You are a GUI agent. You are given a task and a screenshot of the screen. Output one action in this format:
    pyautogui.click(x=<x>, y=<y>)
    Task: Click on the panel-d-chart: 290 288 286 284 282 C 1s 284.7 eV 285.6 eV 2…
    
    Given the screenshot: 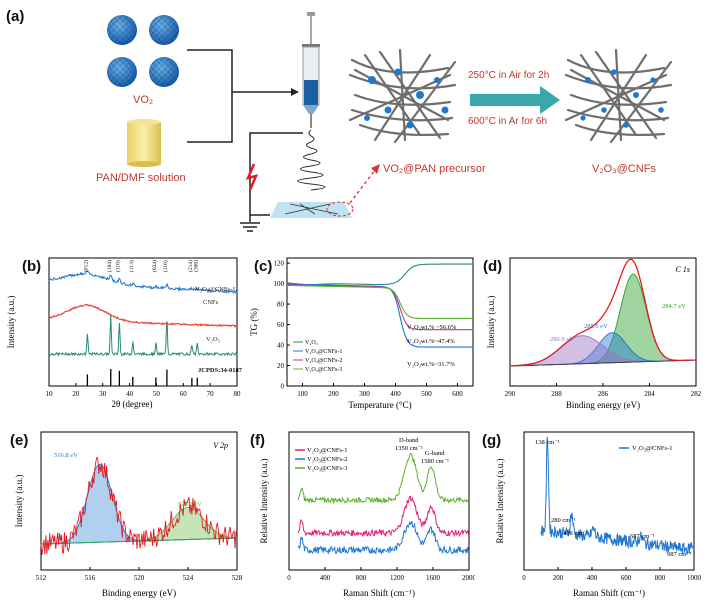 What is the action you would take?
    pyautogui.click(x=594, y=333)
    